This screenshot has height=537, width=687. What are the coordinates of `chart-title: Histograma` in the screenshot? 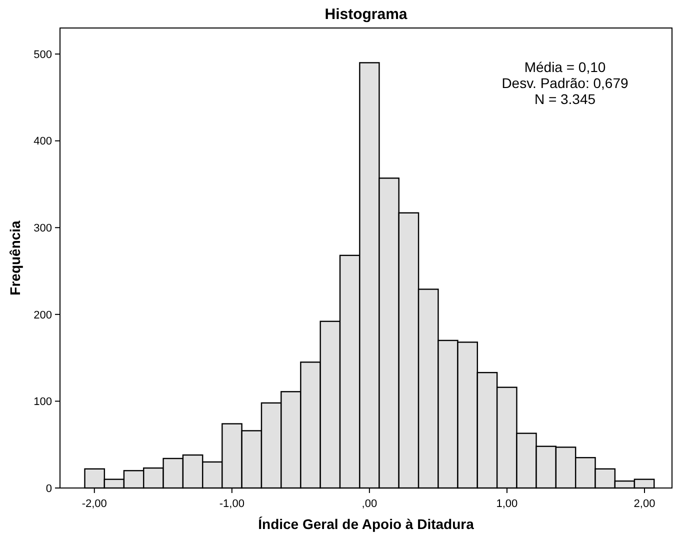 It's located at (366, 14).